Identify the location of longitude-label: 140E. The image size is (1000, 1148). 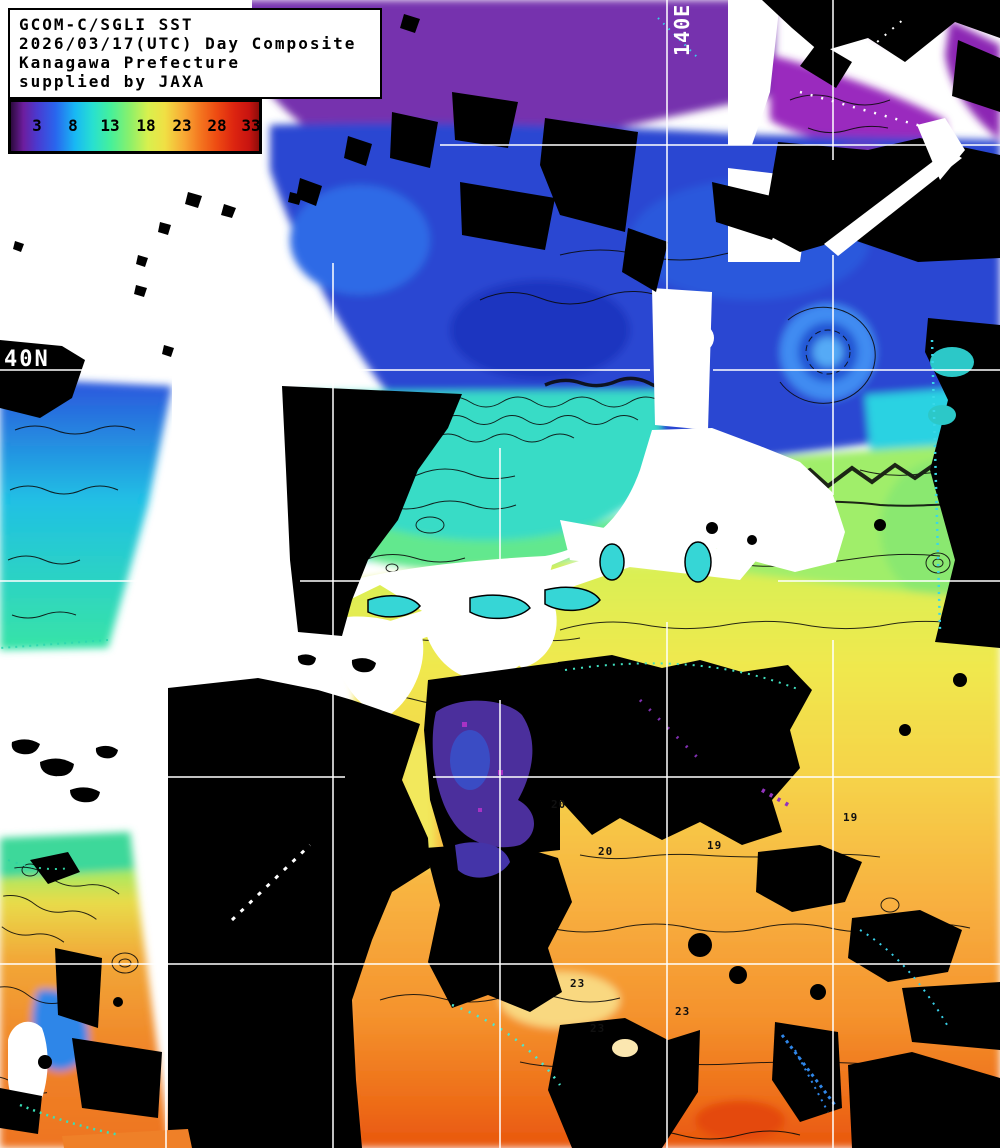
(682, 29).